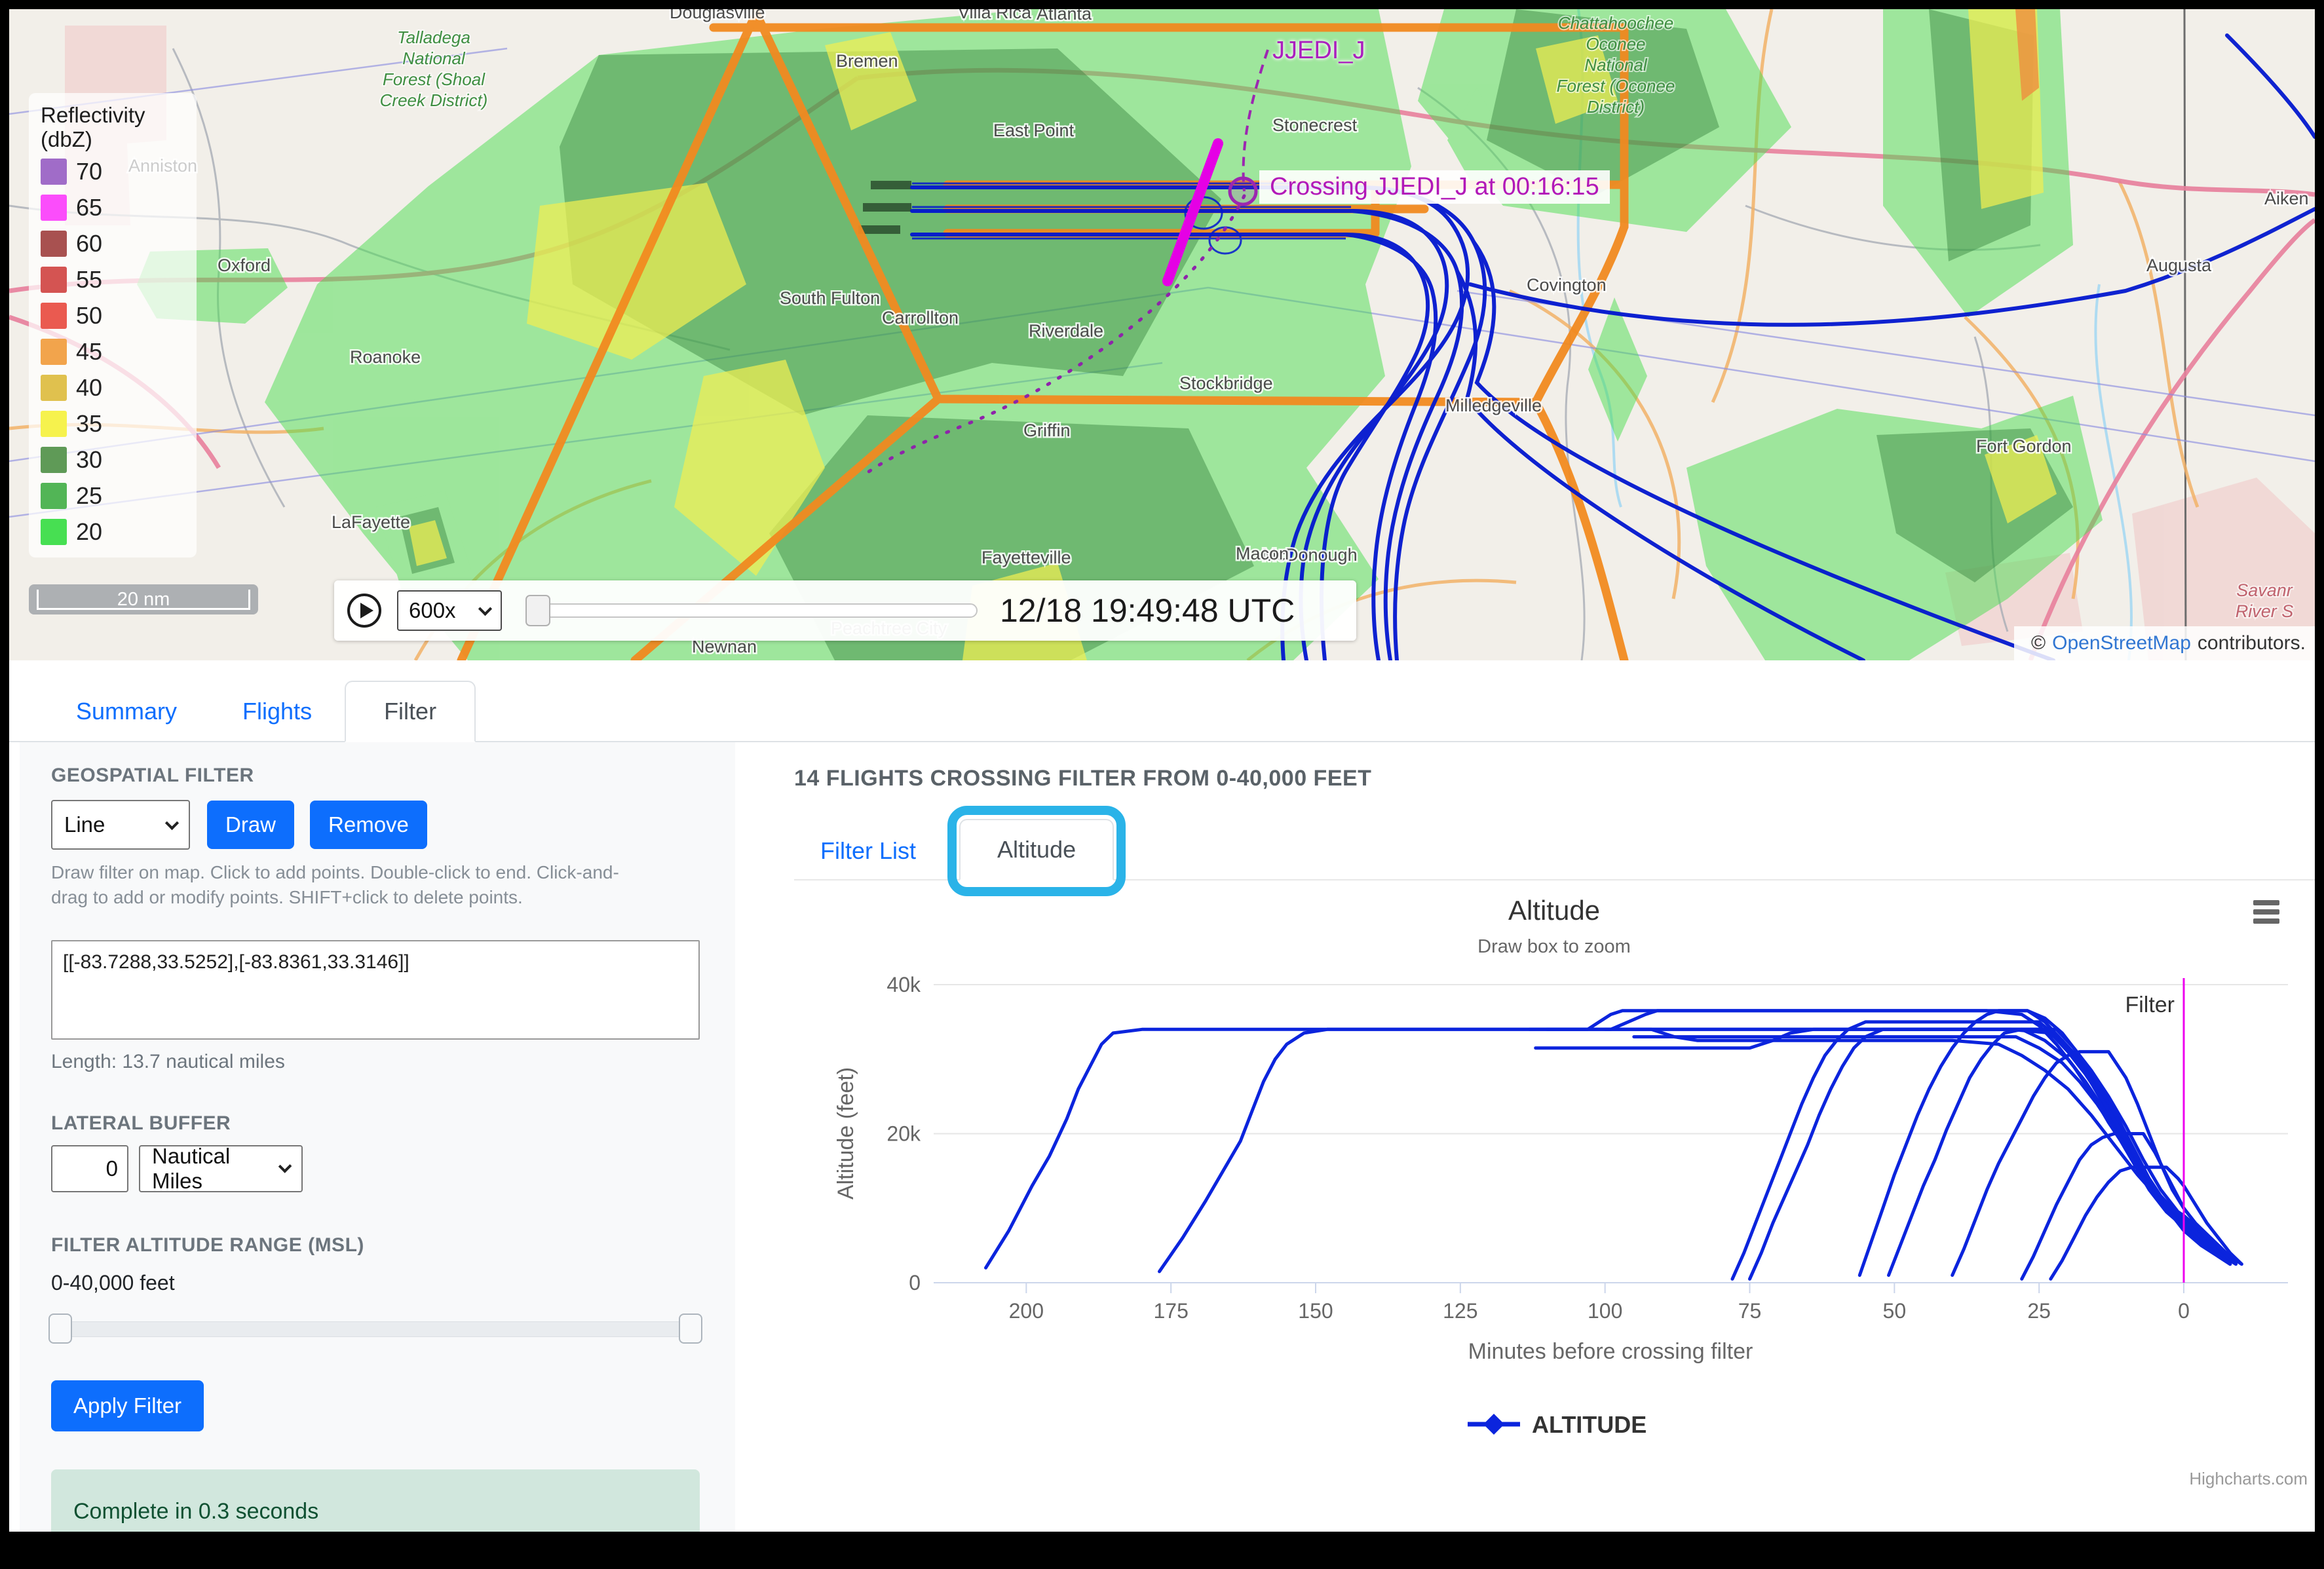 This screenshot has height=1569, width=2324. What do you see at coordinates (1065, 16) in the screenshot?
I see `city-label: Atlanta` at bounding box center [1065, 16].